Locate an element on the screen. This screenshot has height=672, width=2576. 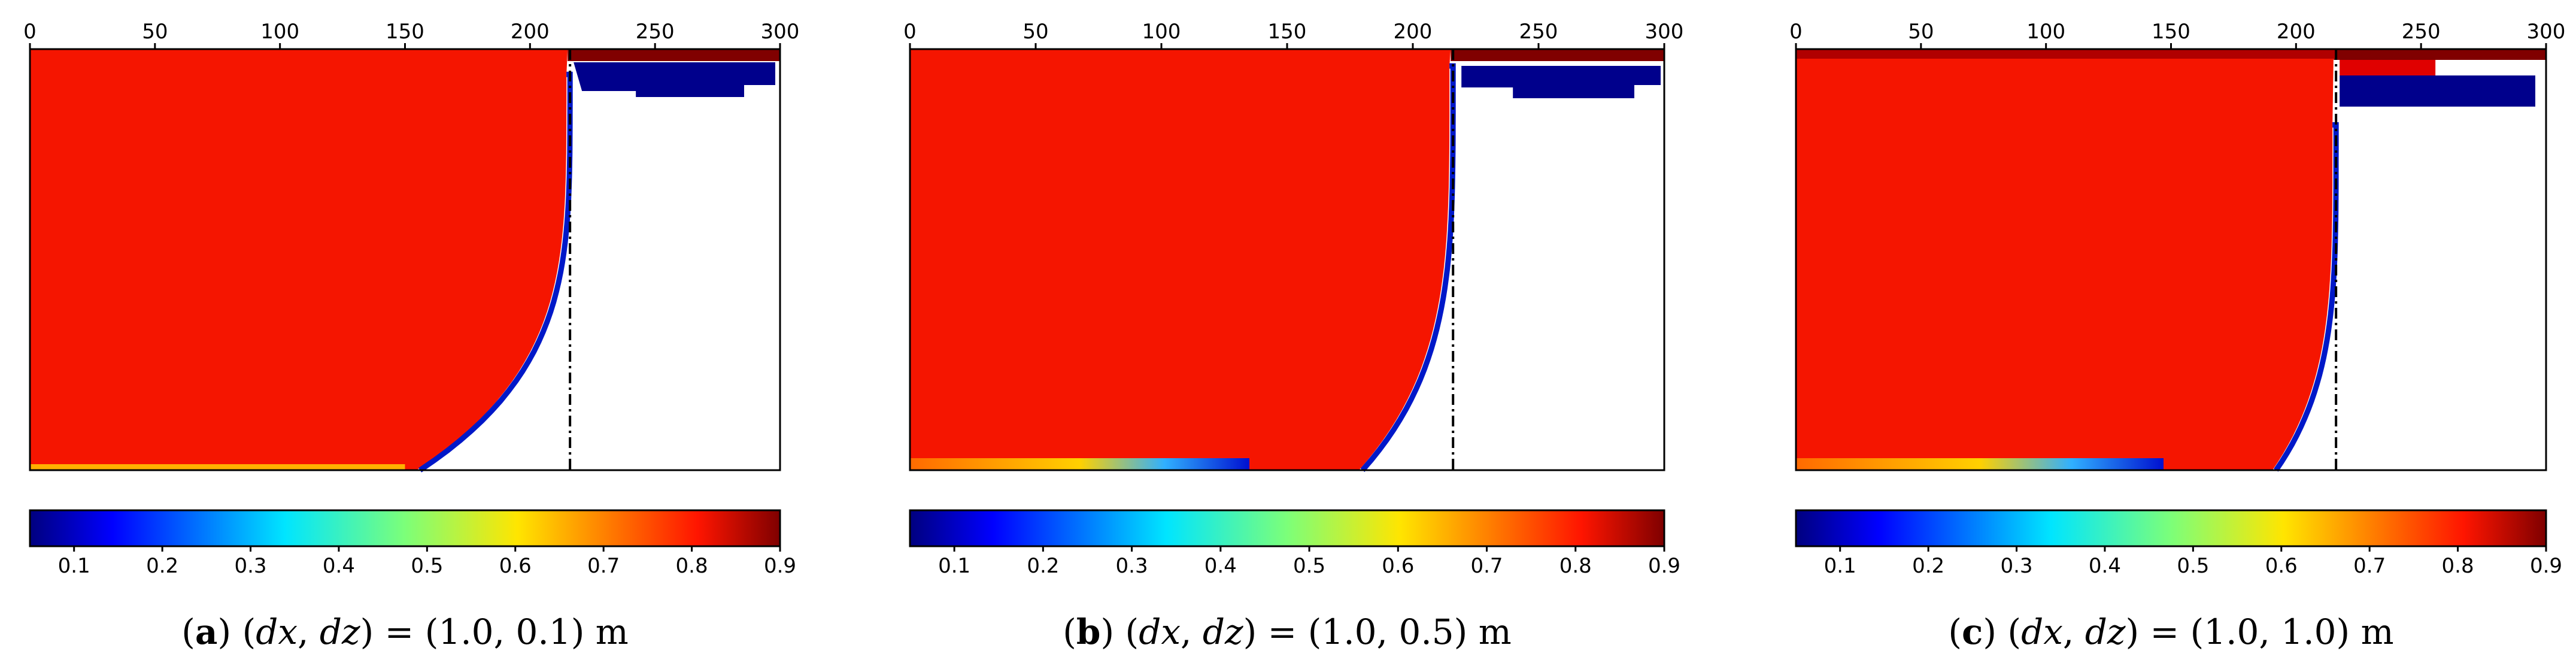
caption-part: ) = (1.0, 1.0) m is located at coordinates (2259, 632).